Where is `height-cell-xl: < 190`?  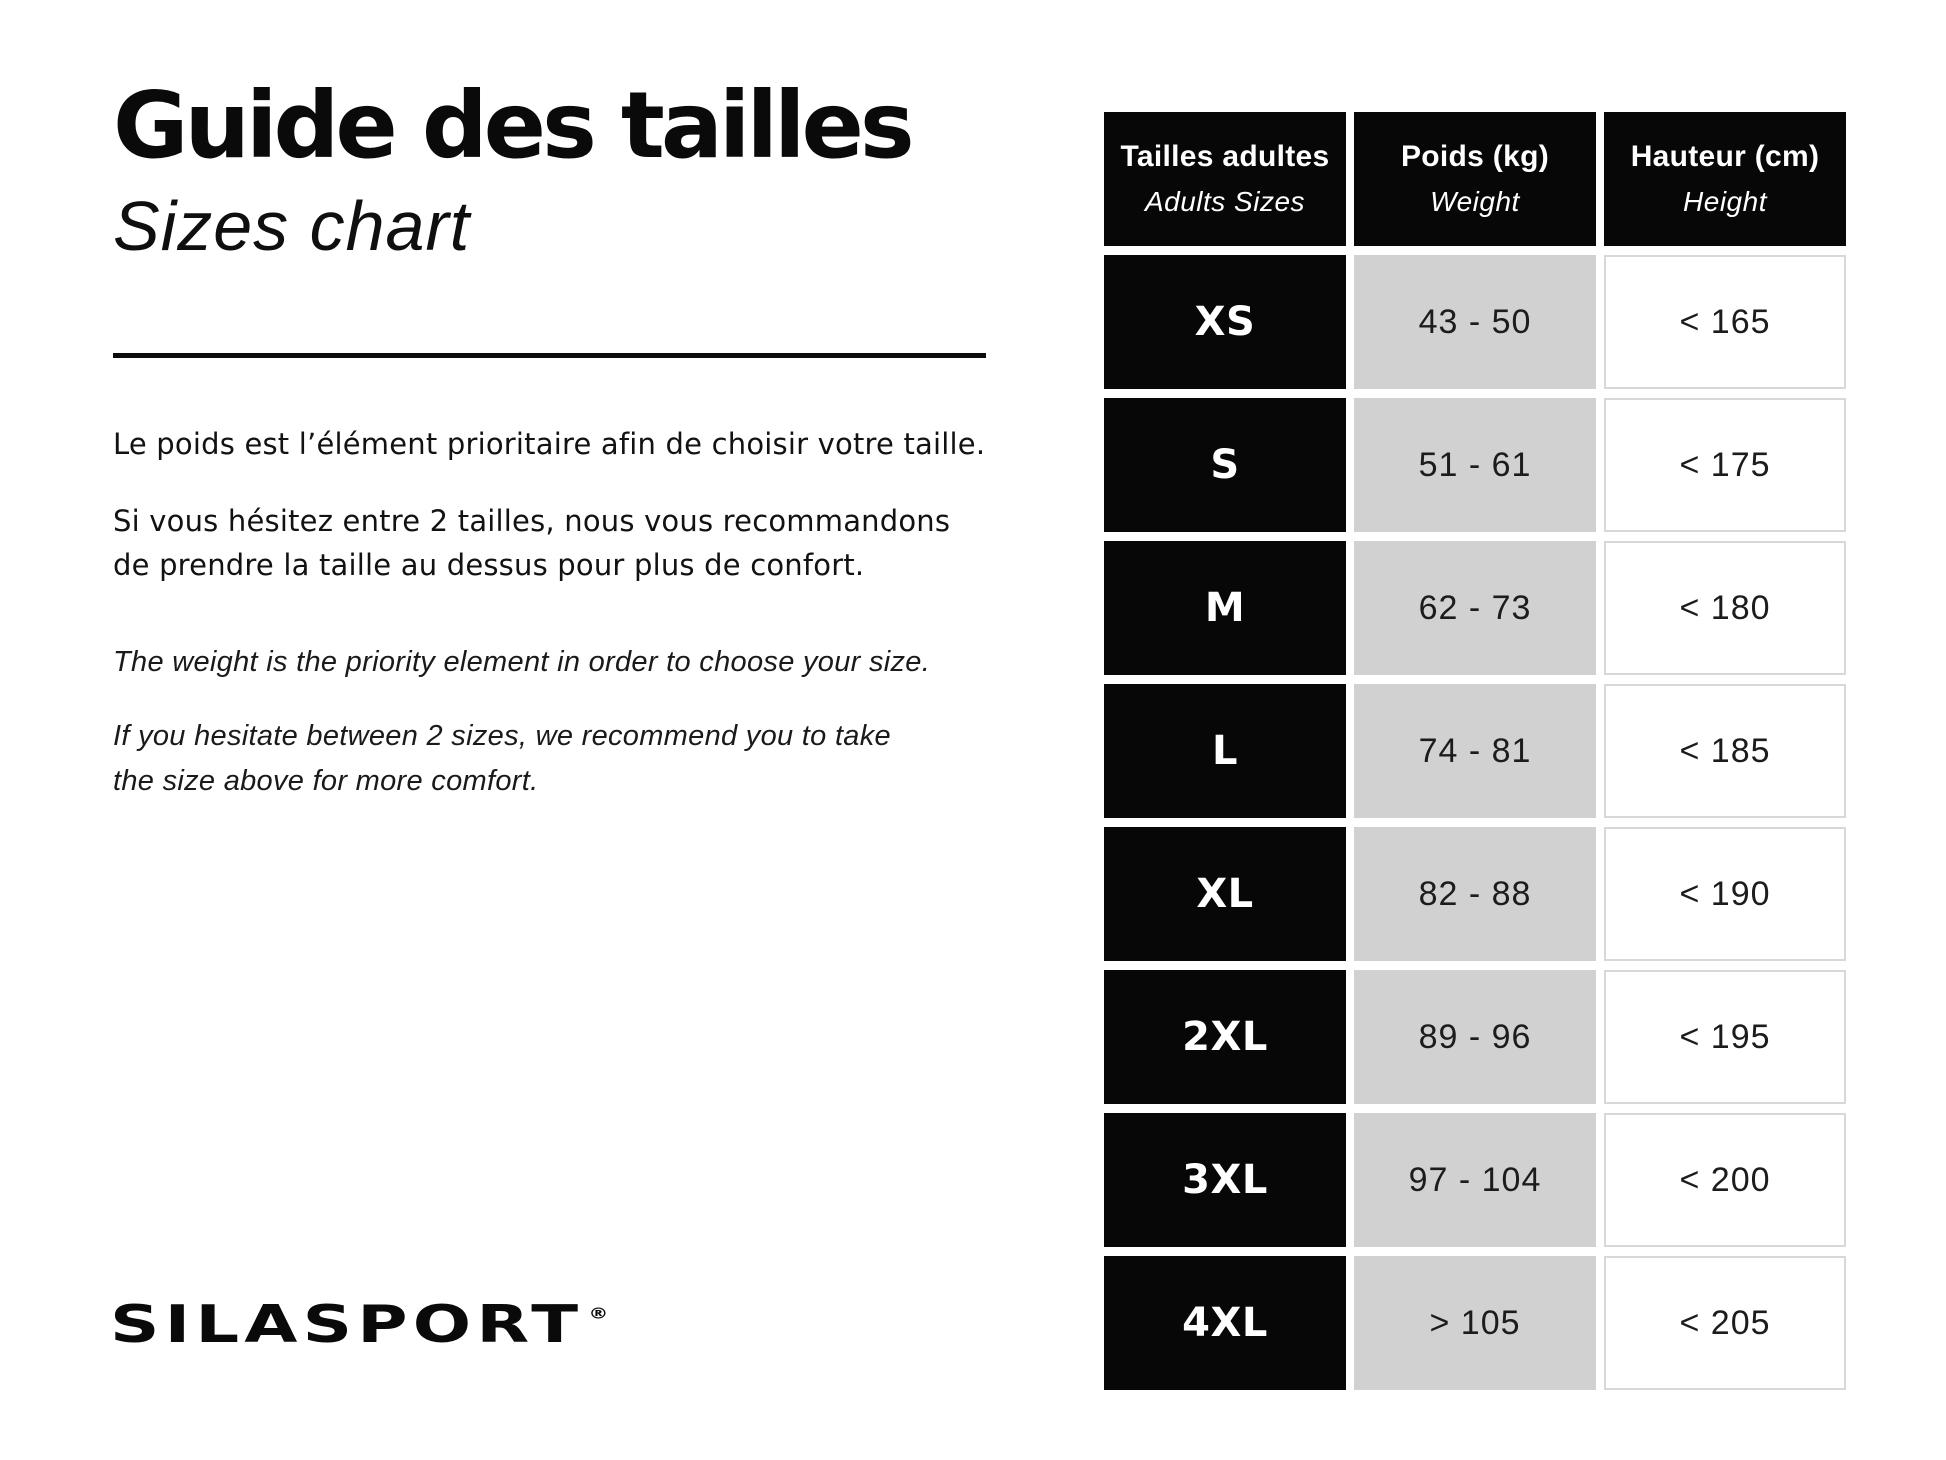 height-cell-xl: < 190 is located at coordinates (1725, 894).